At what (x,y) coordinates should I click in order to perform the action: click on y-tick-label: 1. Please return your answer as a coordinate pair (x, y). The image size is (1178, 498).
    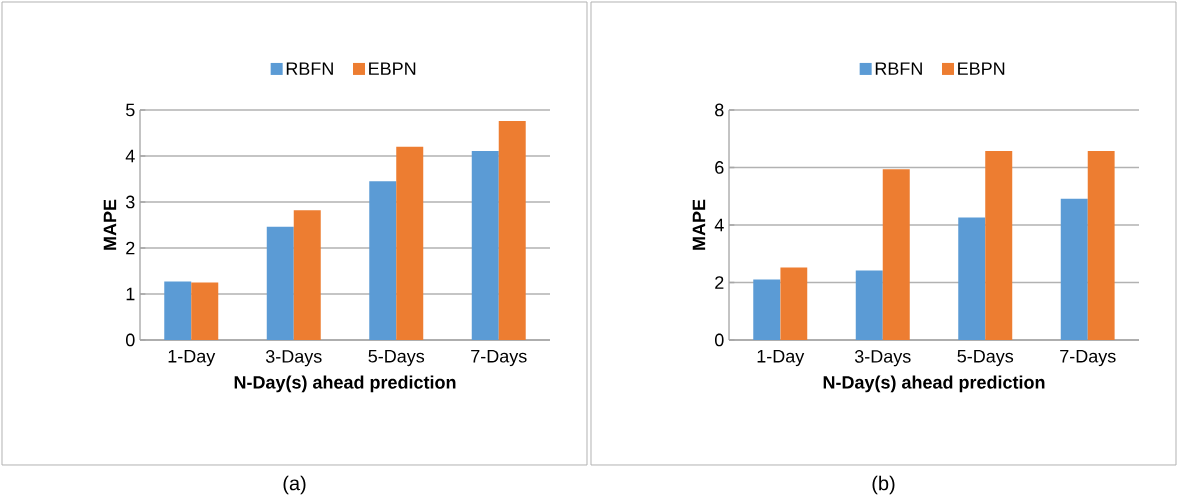
    Looking at the image, I should click on (130, 294).